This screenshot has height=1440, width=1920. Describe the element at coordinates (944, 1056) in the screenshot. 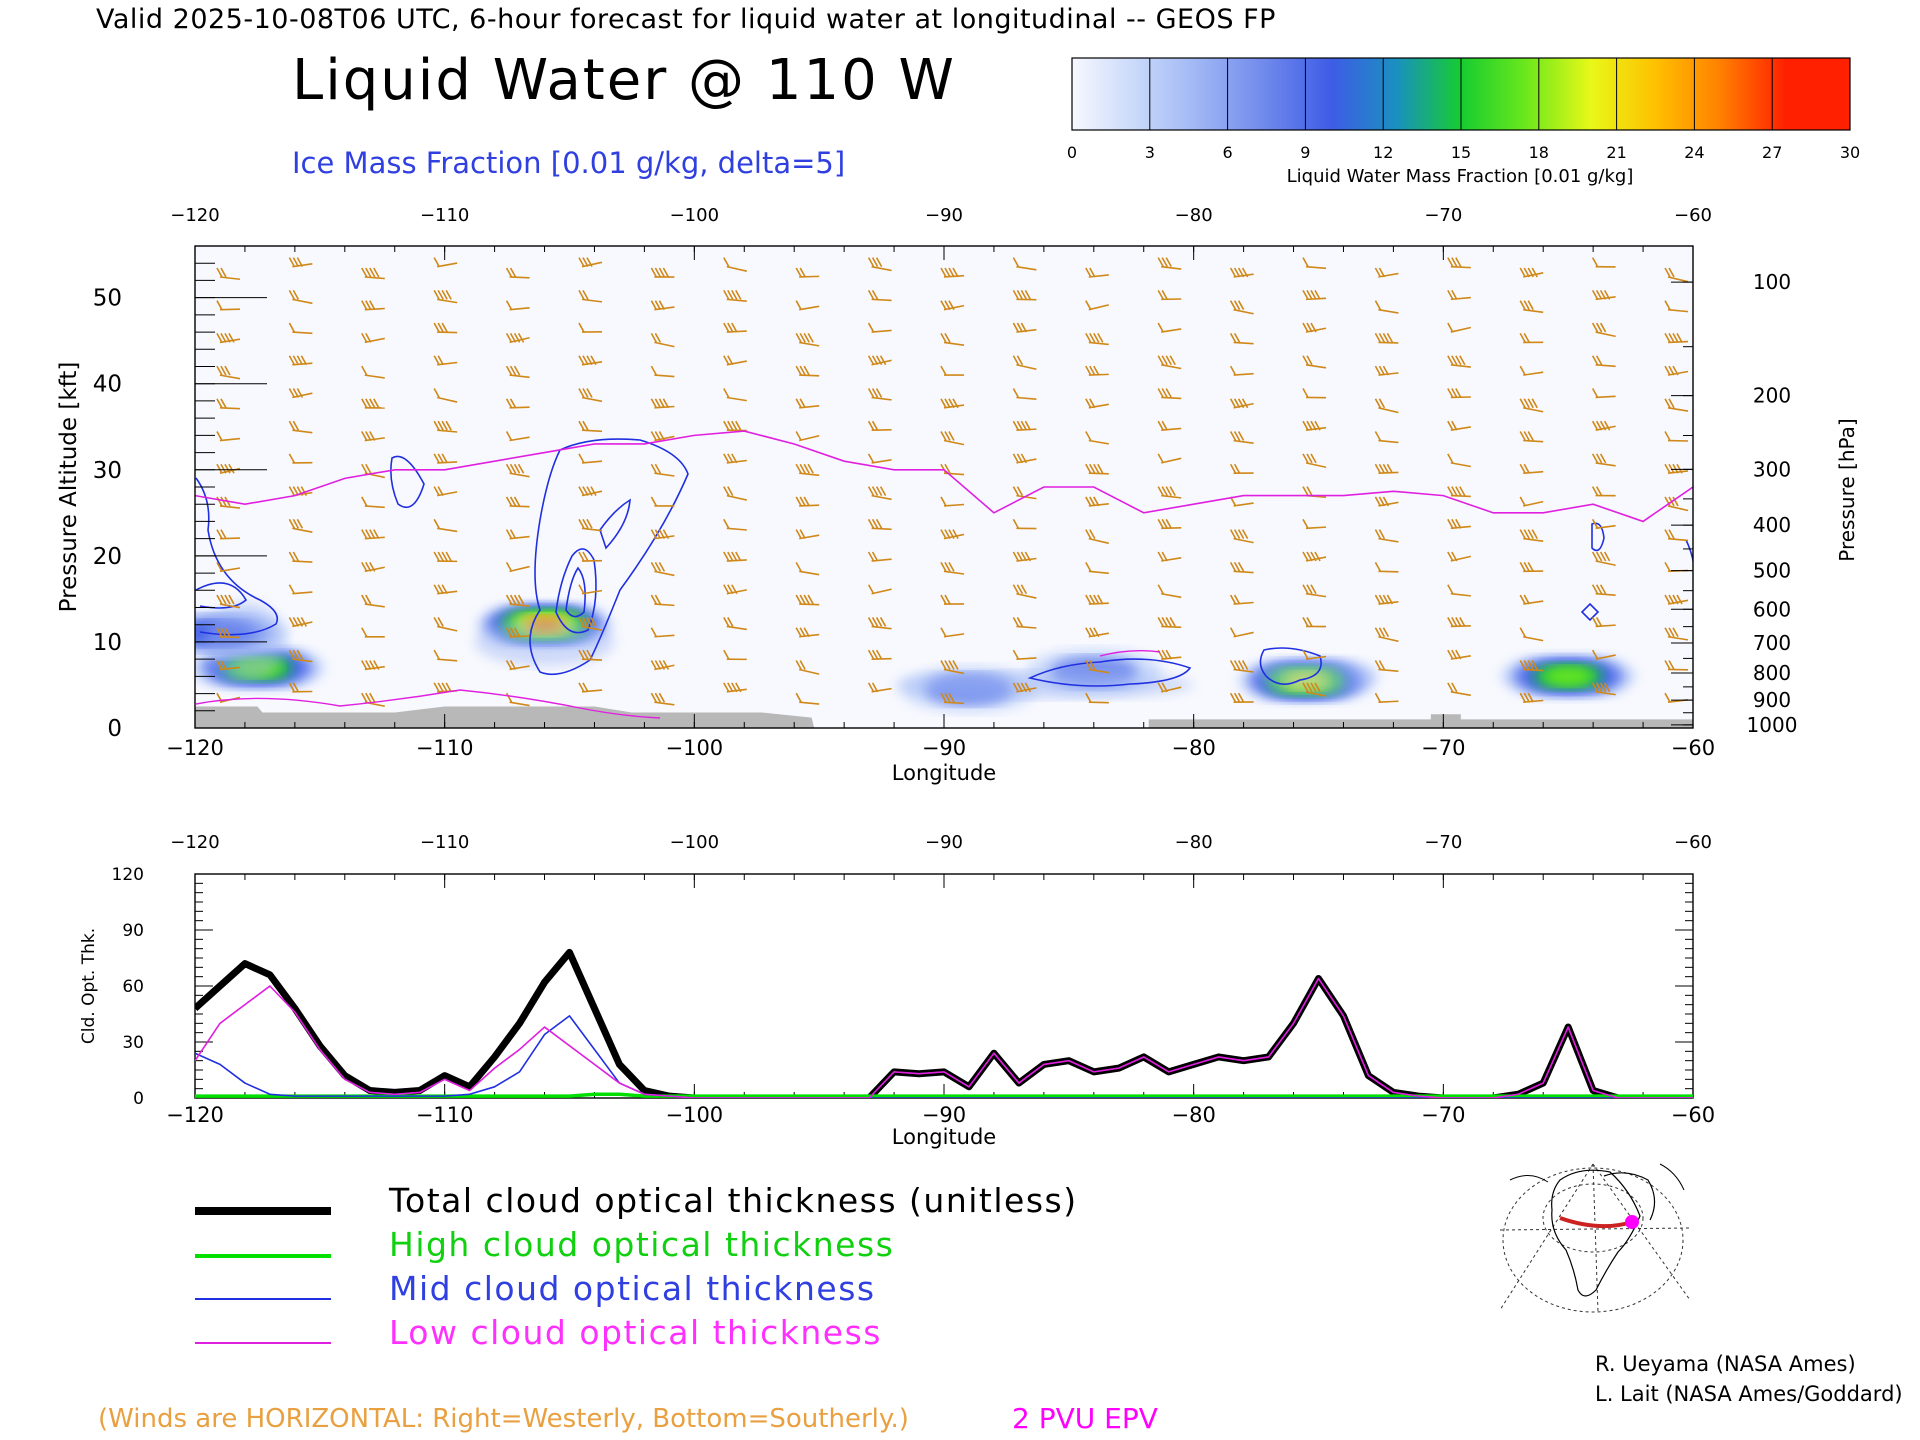

I see `series-line-mid` at that location.